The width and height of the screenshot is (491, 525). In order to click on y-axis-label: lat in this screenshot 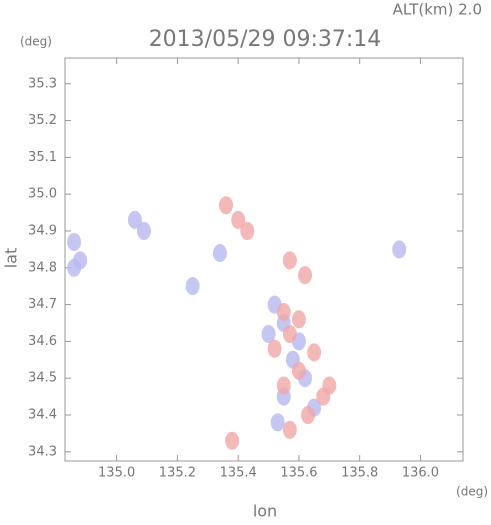, I will do `click(11, 258)`.